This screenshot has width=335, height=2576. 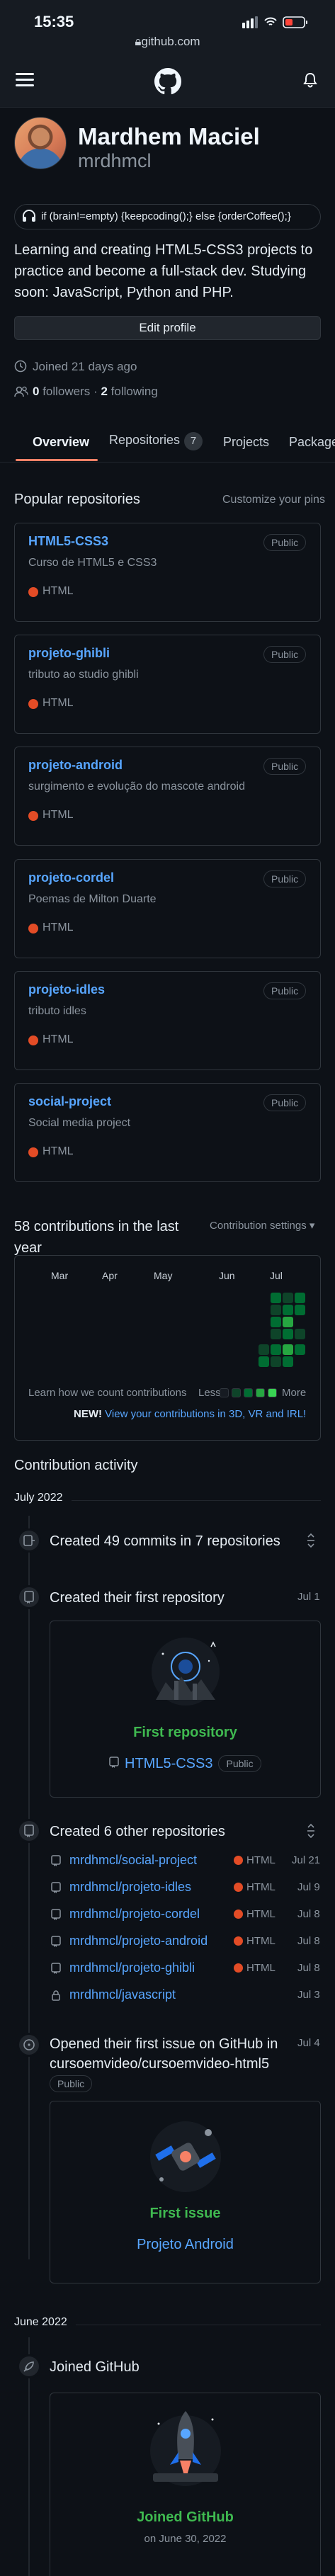 What do you see at coordinates (262, 1226) in the screenshot?
I see `contribution-settings-dropdown: Contribution settings ▾` at bounding box center [262, 1226].